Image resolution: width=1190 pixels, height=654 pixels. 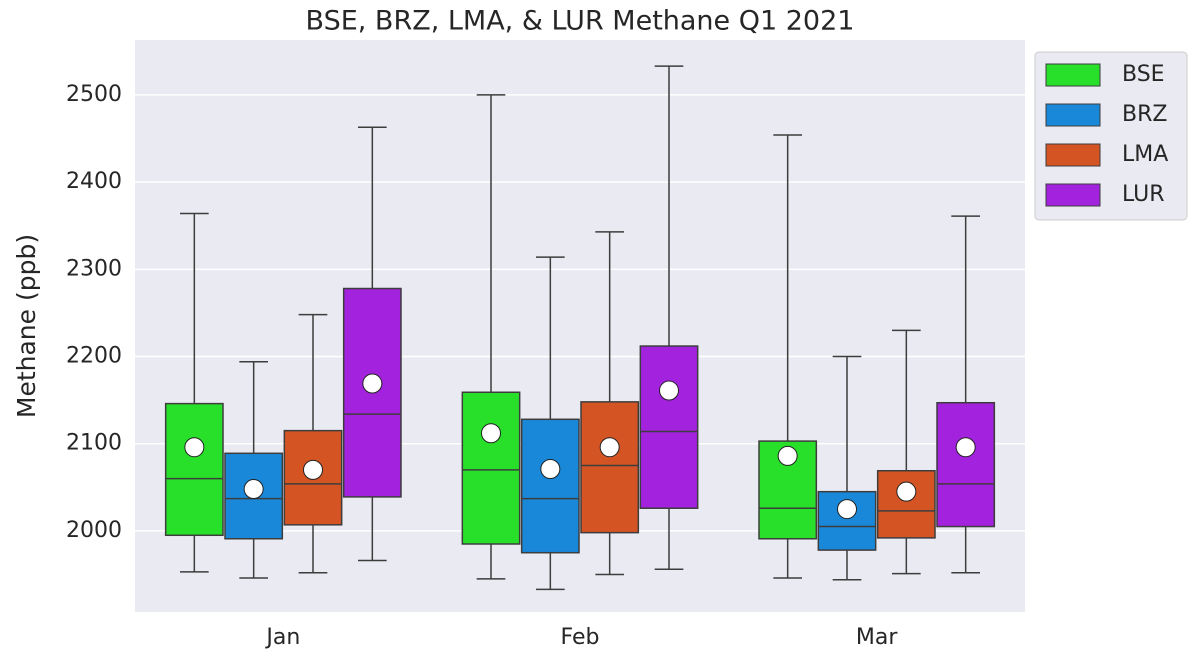 What do you see at coordinates (94, 530) in the screenshot?
I see `y-tick-label: 2000` at bounding box center [94, 530].